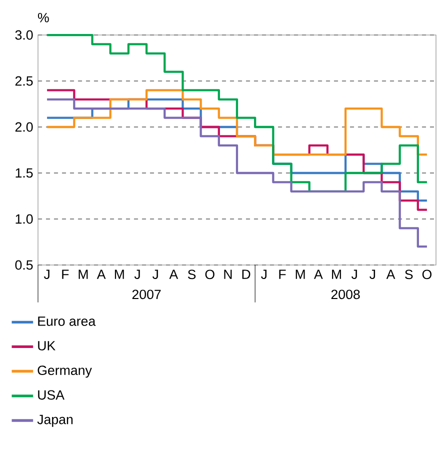 The height and width of the screenshot is (454, 440). Describe the element at coordinates (24, 35) in the screenshot. I see `y-tick-label: 3.0` at that location.